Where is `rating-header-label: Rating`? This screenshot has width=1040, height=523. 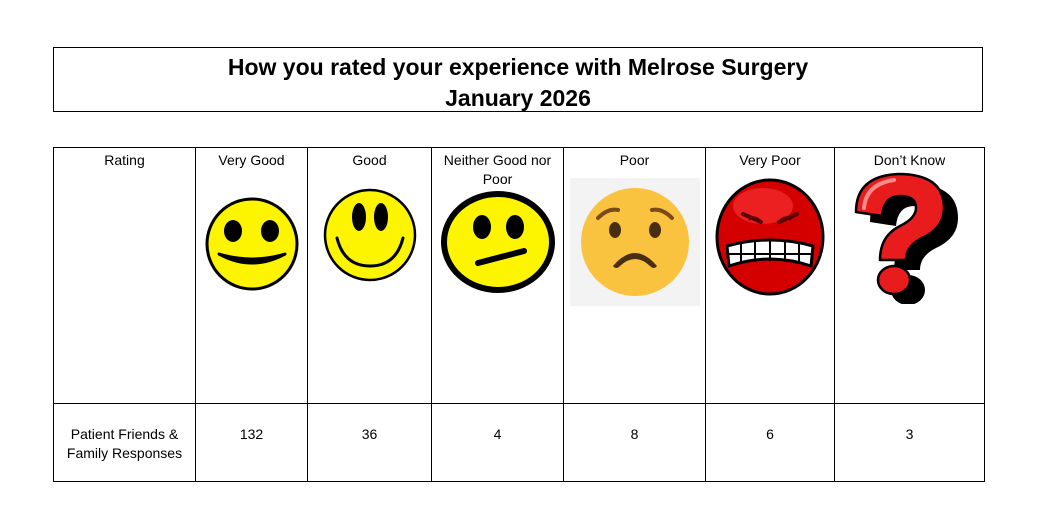 rating-header-label: Rating is located at coordinates (124, 160).